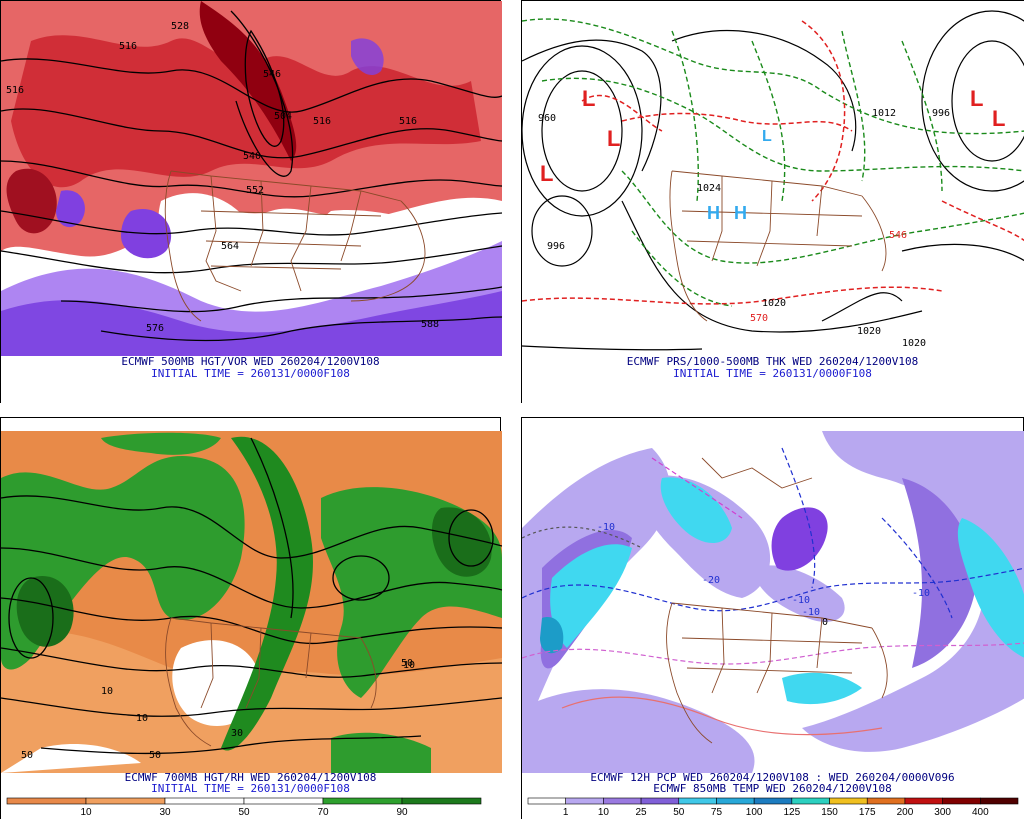  I want to click on temp-label: 0, so click(825, 622).